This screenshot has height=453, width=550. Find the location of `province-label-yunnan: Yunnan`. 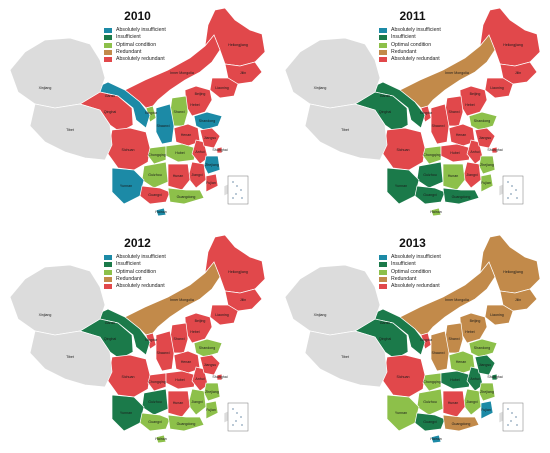

province-label-yunnan: Yunnan is located at coordinates (126, 413).